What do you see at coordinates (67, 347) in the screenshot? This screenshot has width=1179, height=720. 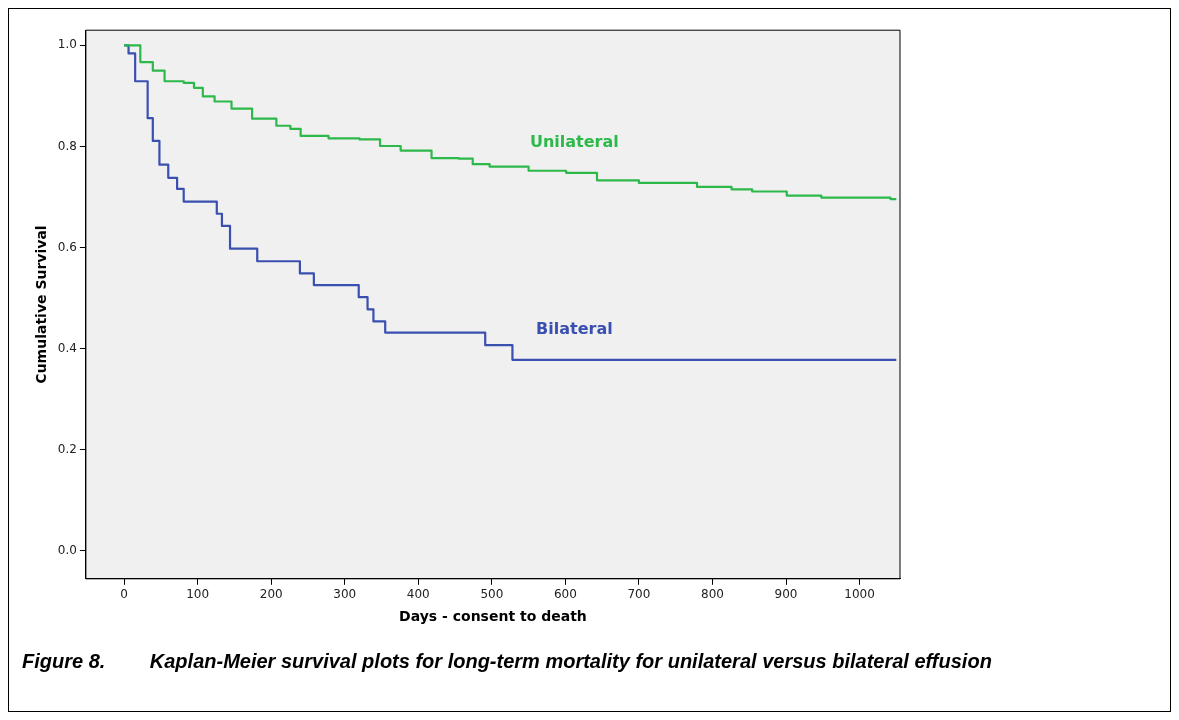 I see `y-tick-label: 0.4` at bounding box center [67, 347].